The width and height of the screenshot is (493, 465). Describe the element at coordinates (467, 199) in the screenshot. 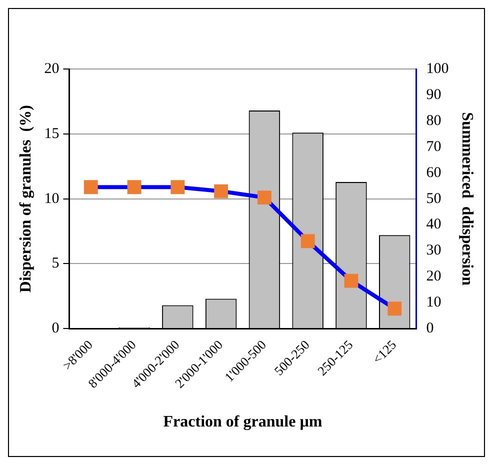

I see `y2-axis-title: Summericed ddispersion` at that location.